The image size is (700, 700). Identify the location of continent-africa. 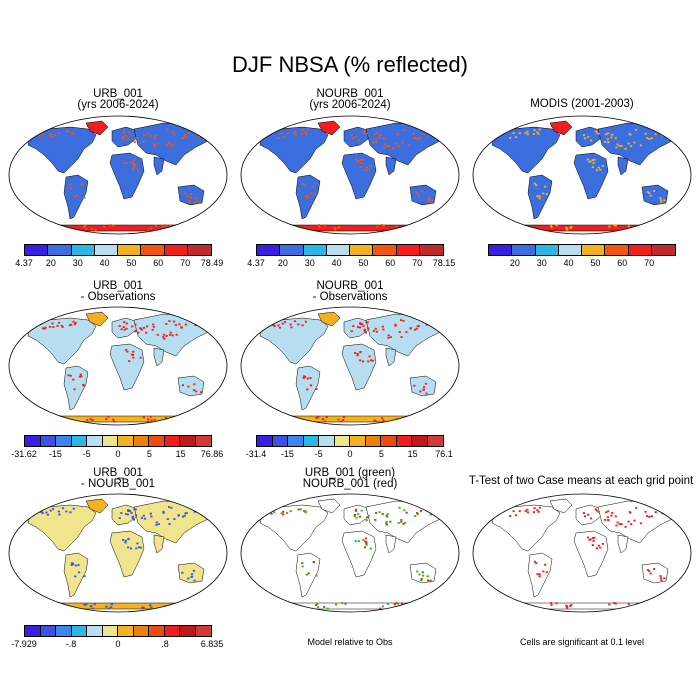
(591, 554).